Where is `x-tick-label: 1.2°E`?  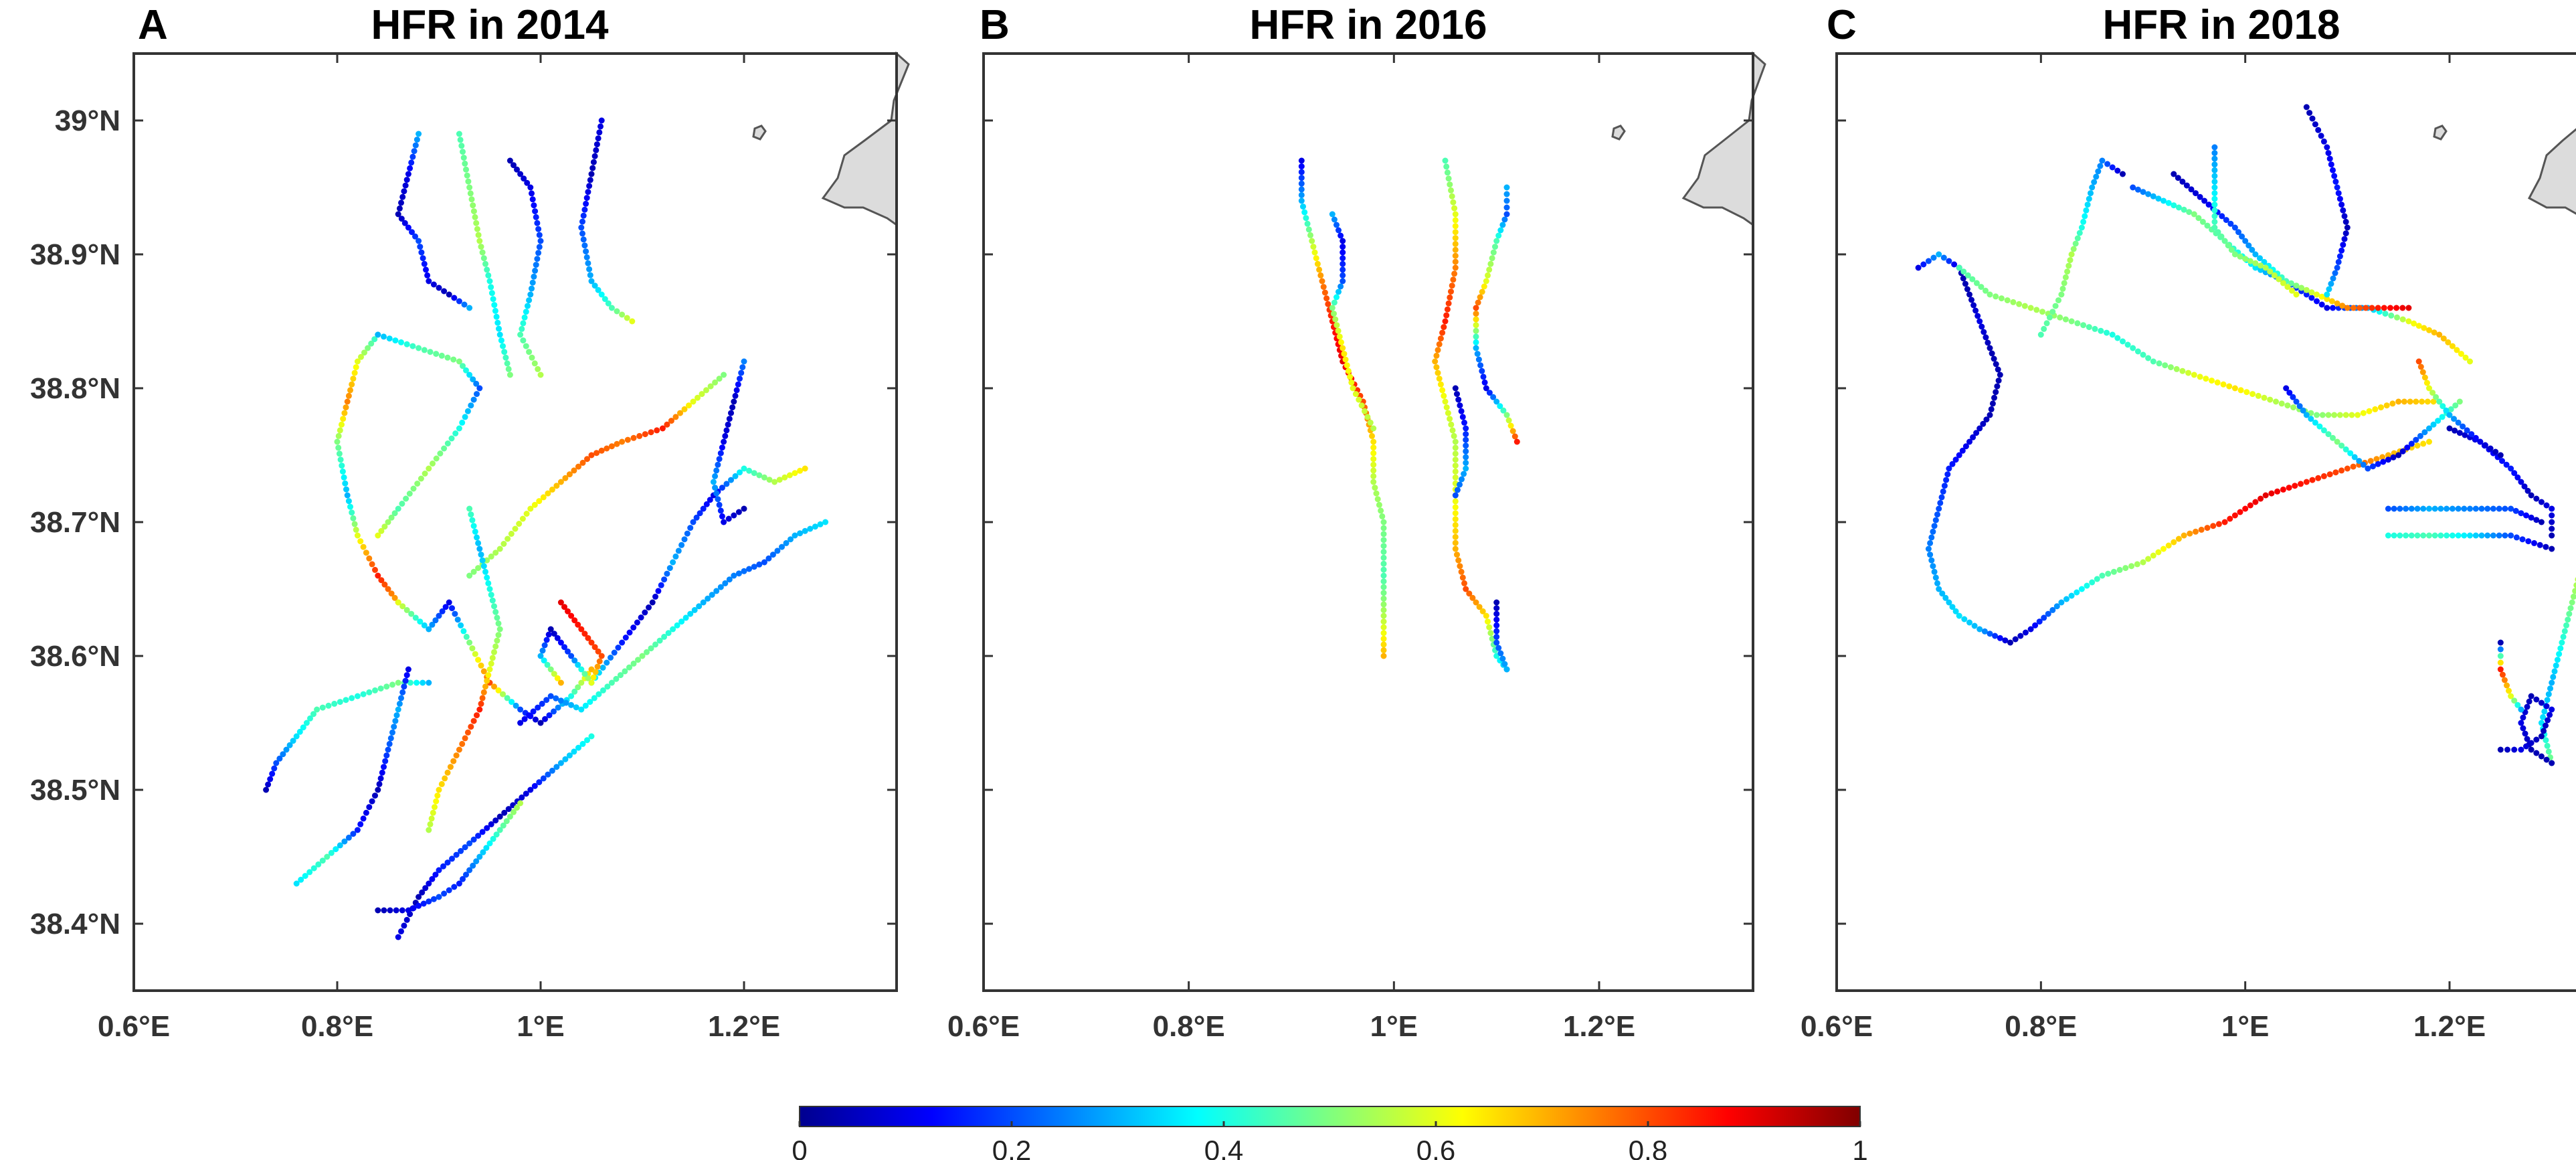
x-tick-label: 1.2°E is located at coordinates (1599, 1026).